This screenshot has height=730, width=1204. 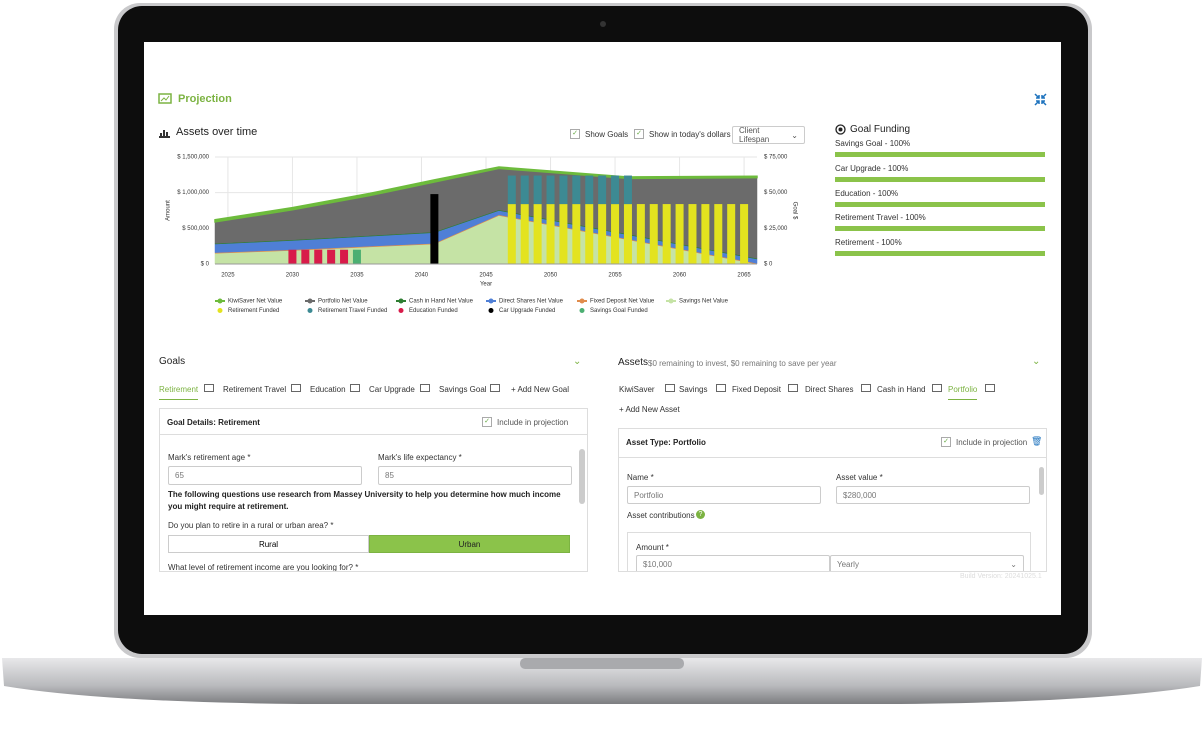 I want to click on life-expectancy-input: 85, so click(x=475, y=475).